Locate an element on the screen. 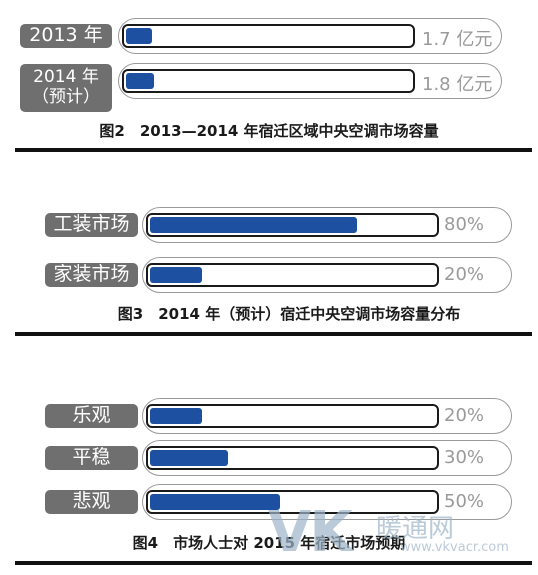  chart-caption: 图2 2013—2014 年宿迁区域中央空调市场容量 is located at coordinates (269, 131).